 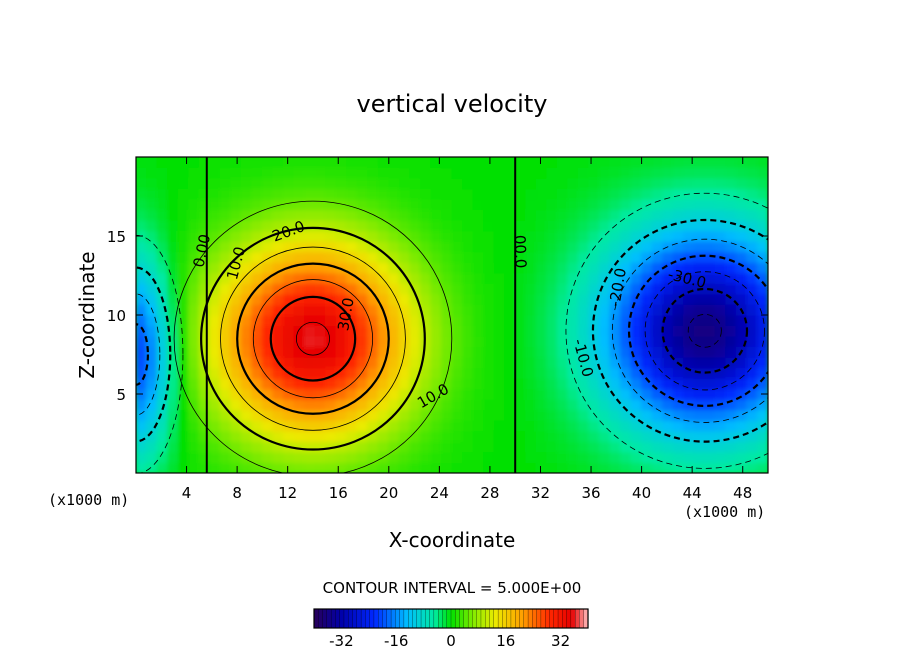 I want to click on x-tick-label: 44, so click(x=692, y=493).